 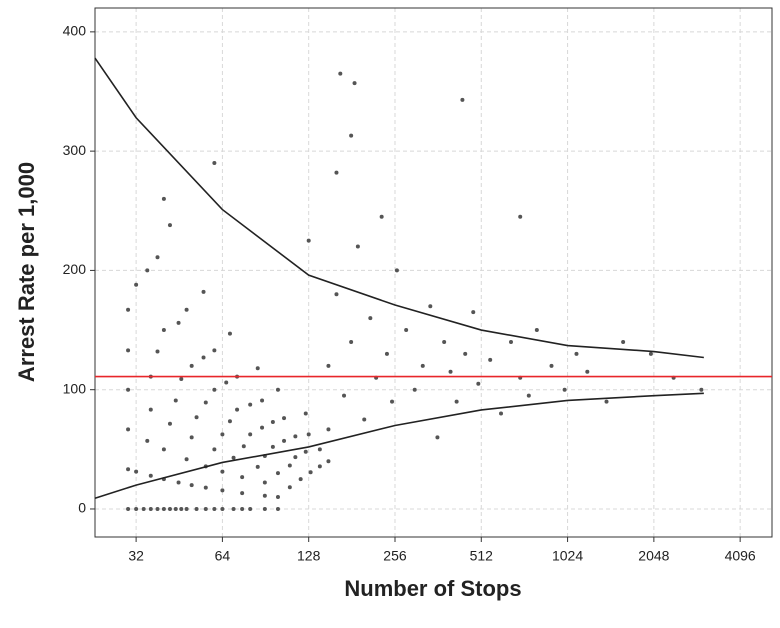 What do you see at coordinates (75, 388) in the screenshot?
I see `y-tick-label: 100` at bounding box center [75, 388].